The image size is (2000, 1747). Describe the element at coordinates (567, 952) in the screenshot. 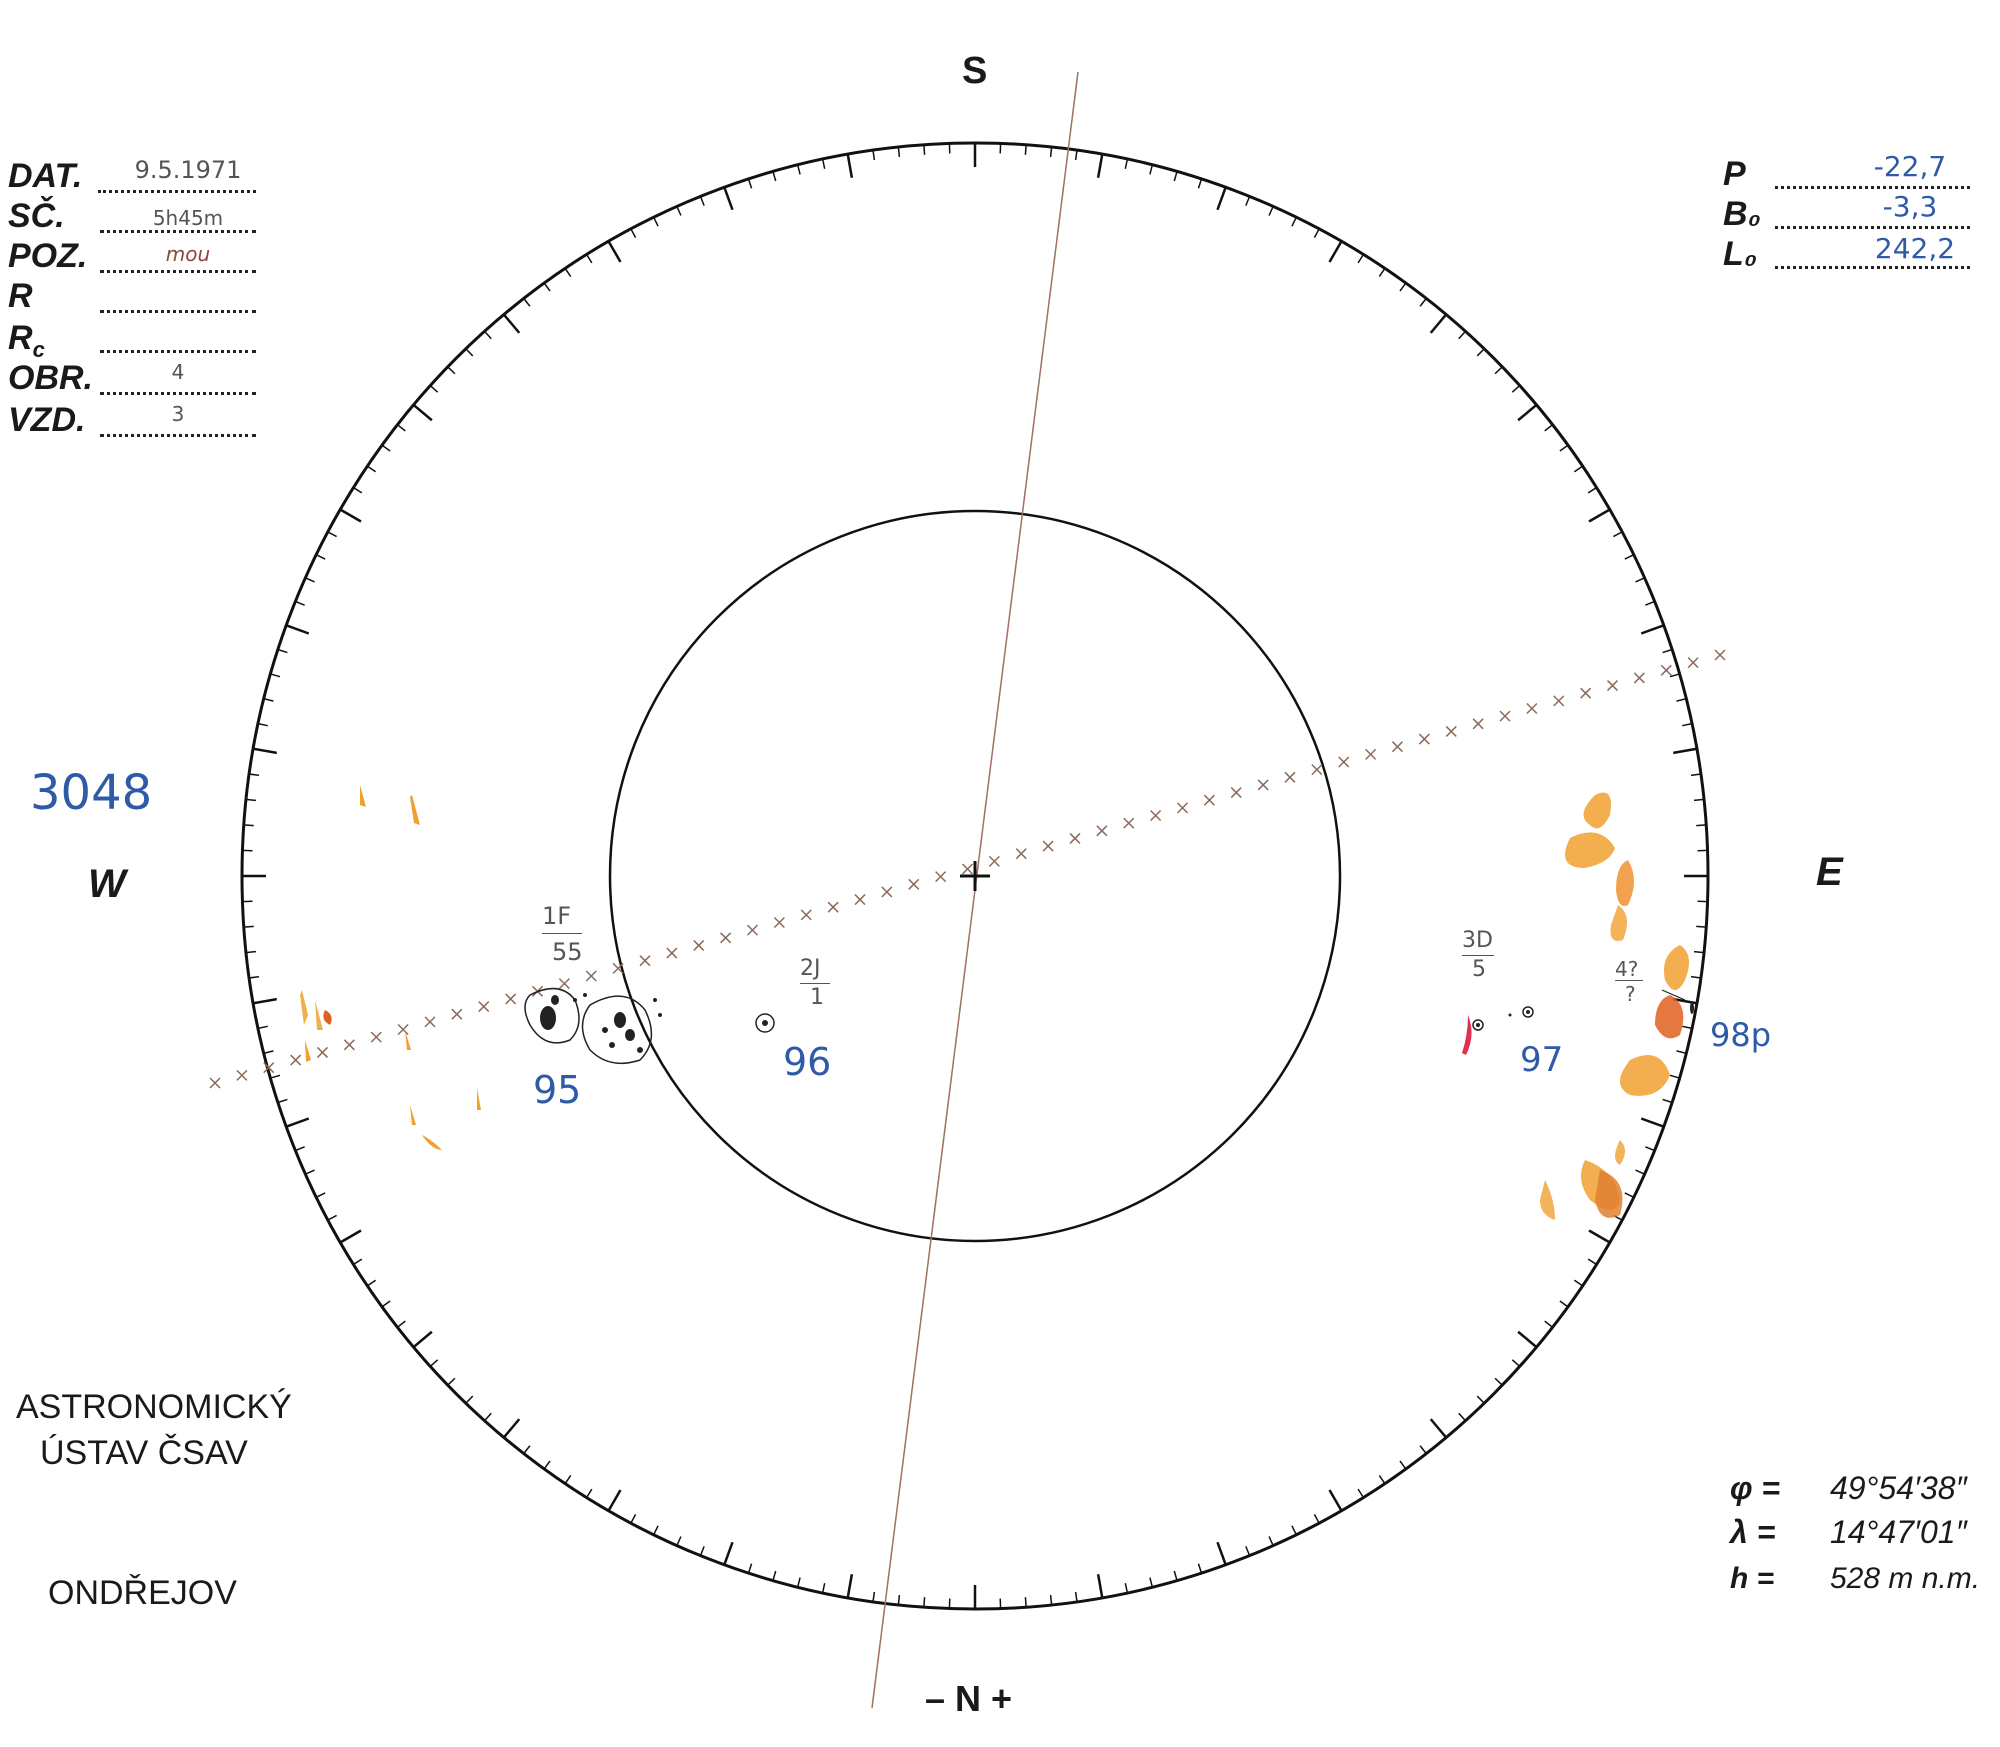

I see `group-95-count: 55` at that location.